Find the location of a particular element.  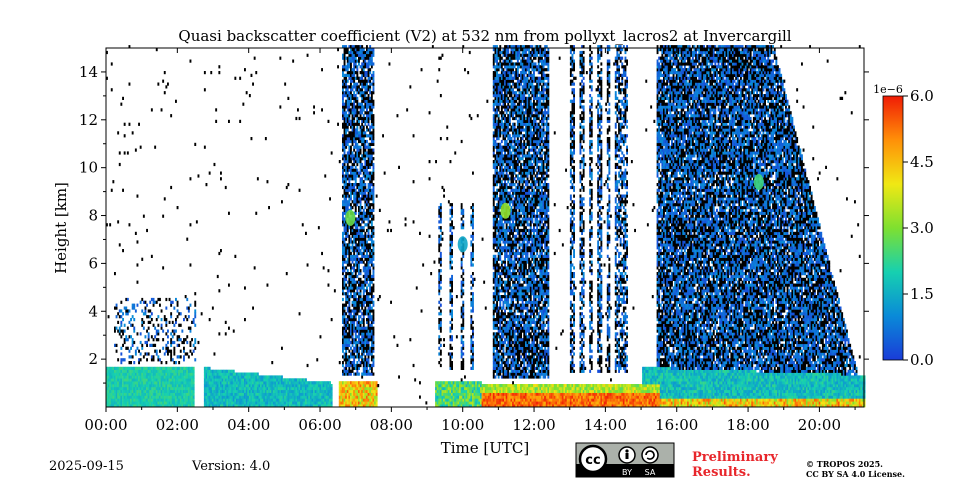

colorbar-ticks: 0.0 1.5 3.0 4.5 6.0 is located at coordinates (918, 228).